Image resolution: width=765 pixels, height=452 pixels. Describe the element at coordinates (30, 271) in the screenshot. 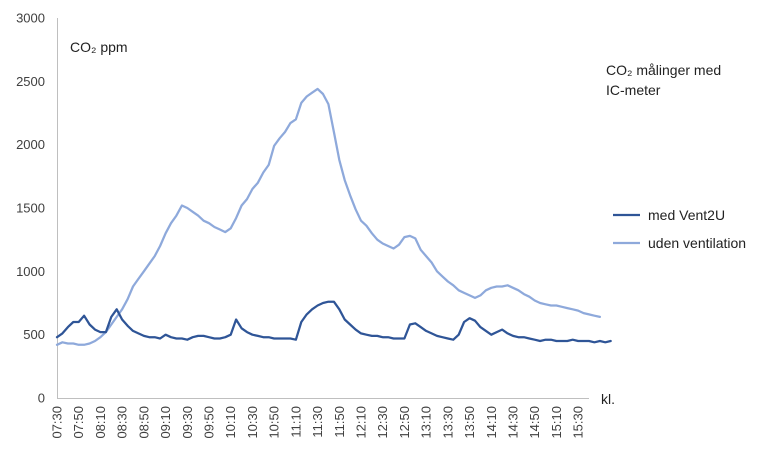

I see `y-tick-label: 1000` at that location.